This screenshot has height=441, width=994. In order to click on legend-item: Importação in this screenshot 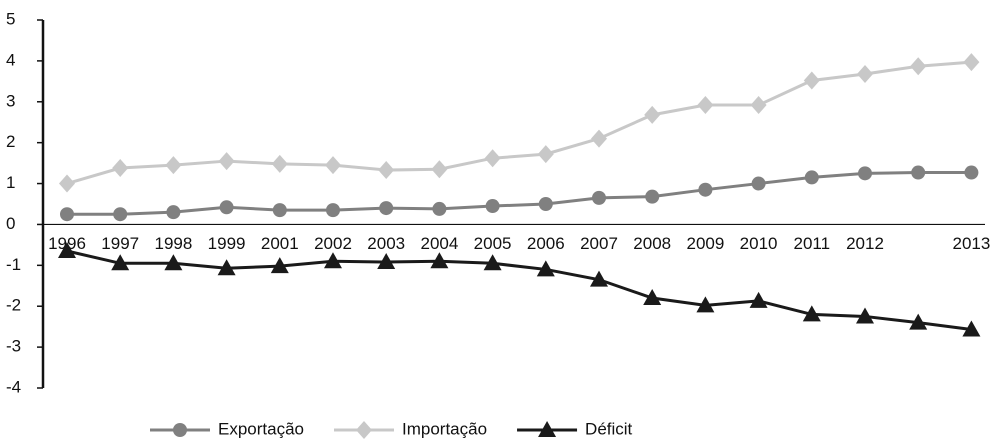, I will do `click(410, 429)`.